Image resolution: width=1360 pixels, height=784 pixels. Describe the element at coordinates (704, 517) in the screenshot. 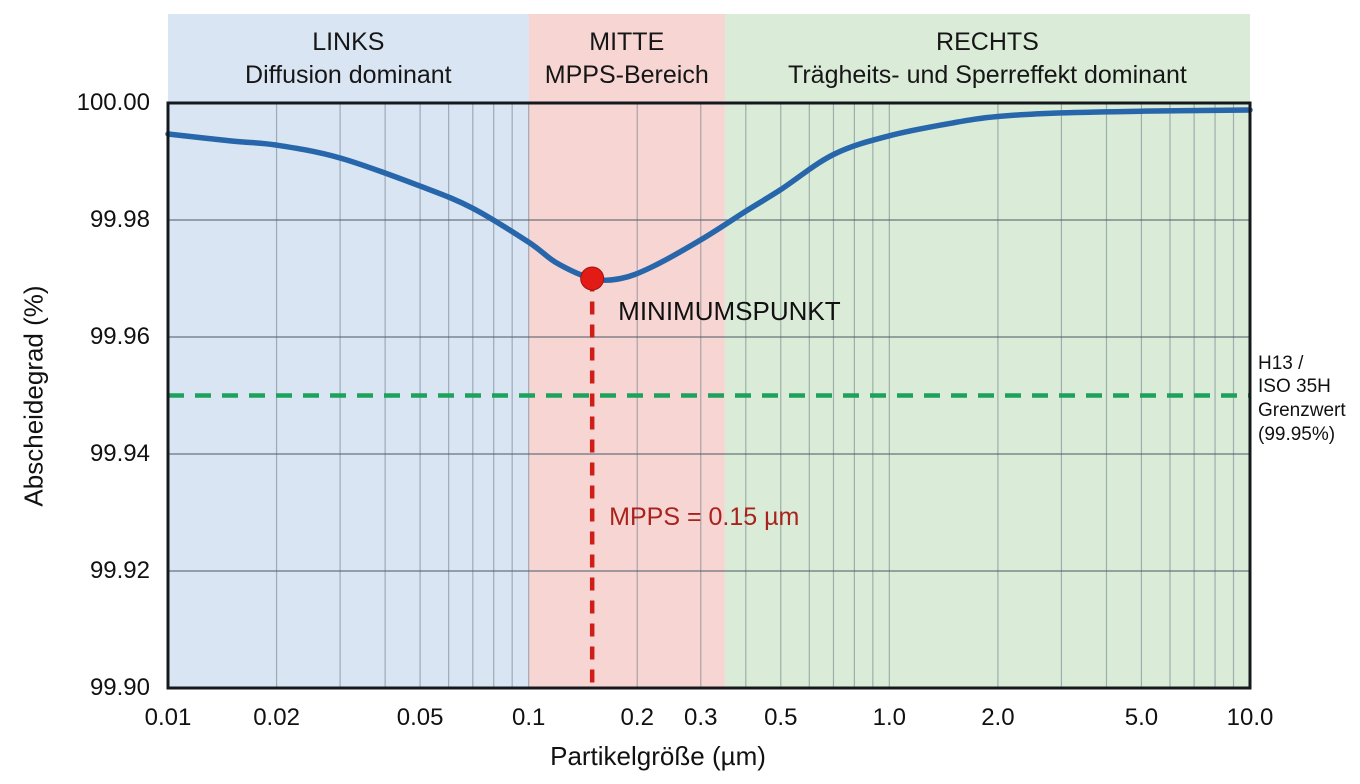

I see `mpps-value-label: MPPS = 0.15 µm` at that location.